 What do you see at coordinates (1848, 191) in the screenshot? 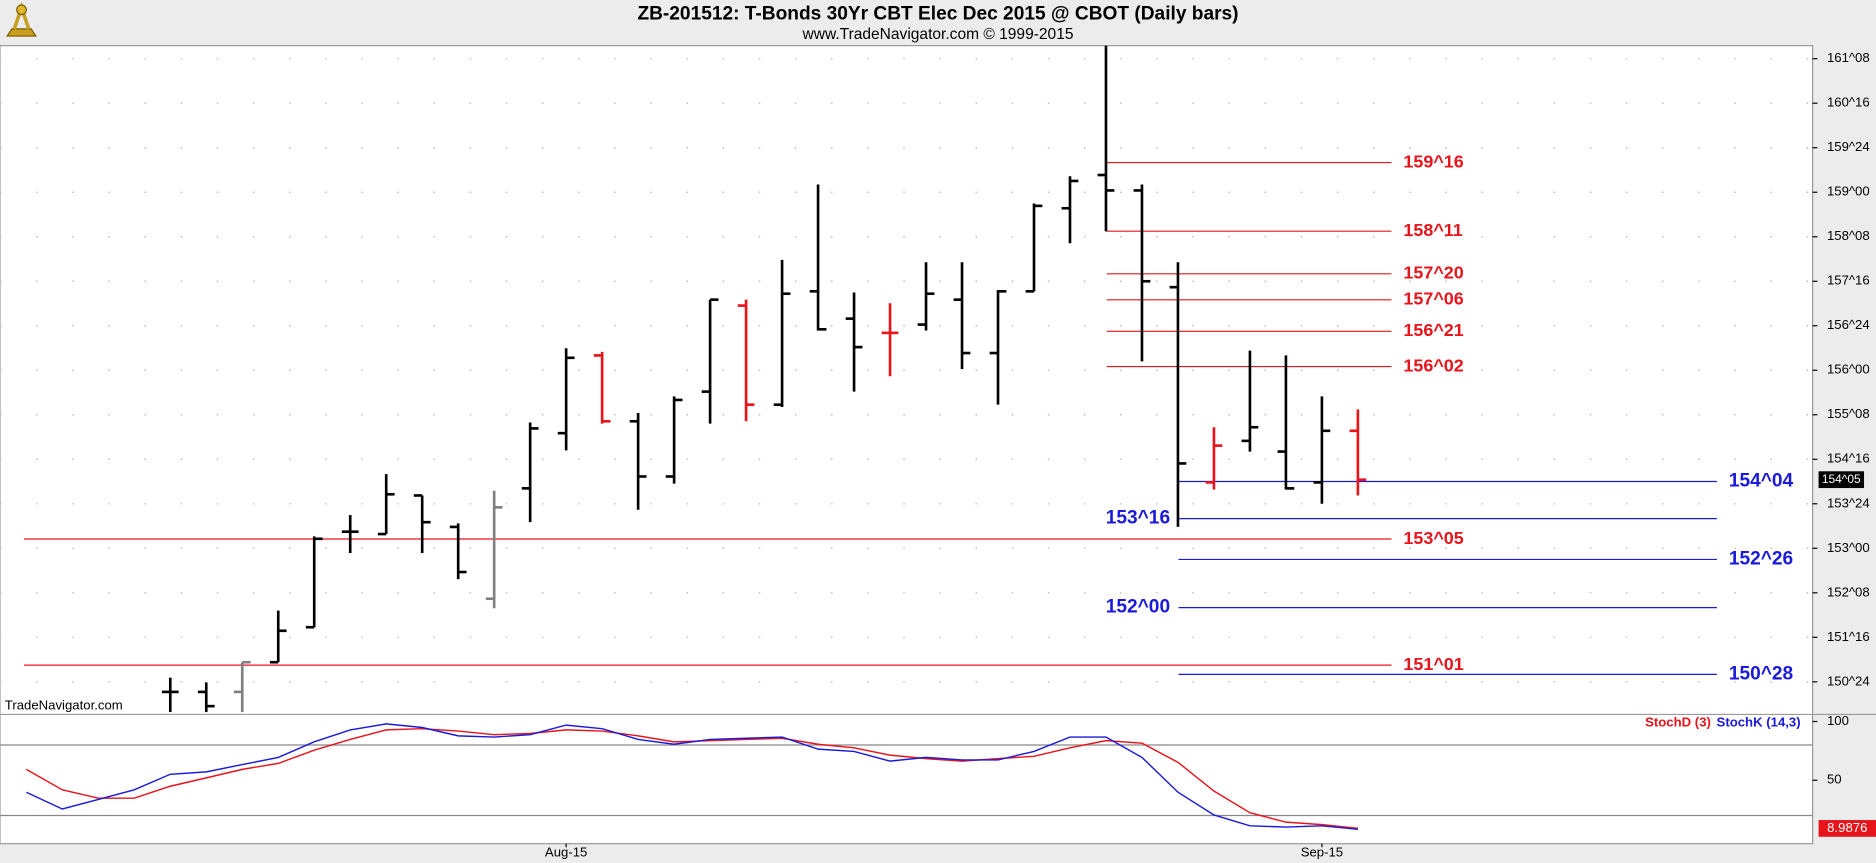
I see `y-tick-label: 159^00` at bounding box center [1848, 191].